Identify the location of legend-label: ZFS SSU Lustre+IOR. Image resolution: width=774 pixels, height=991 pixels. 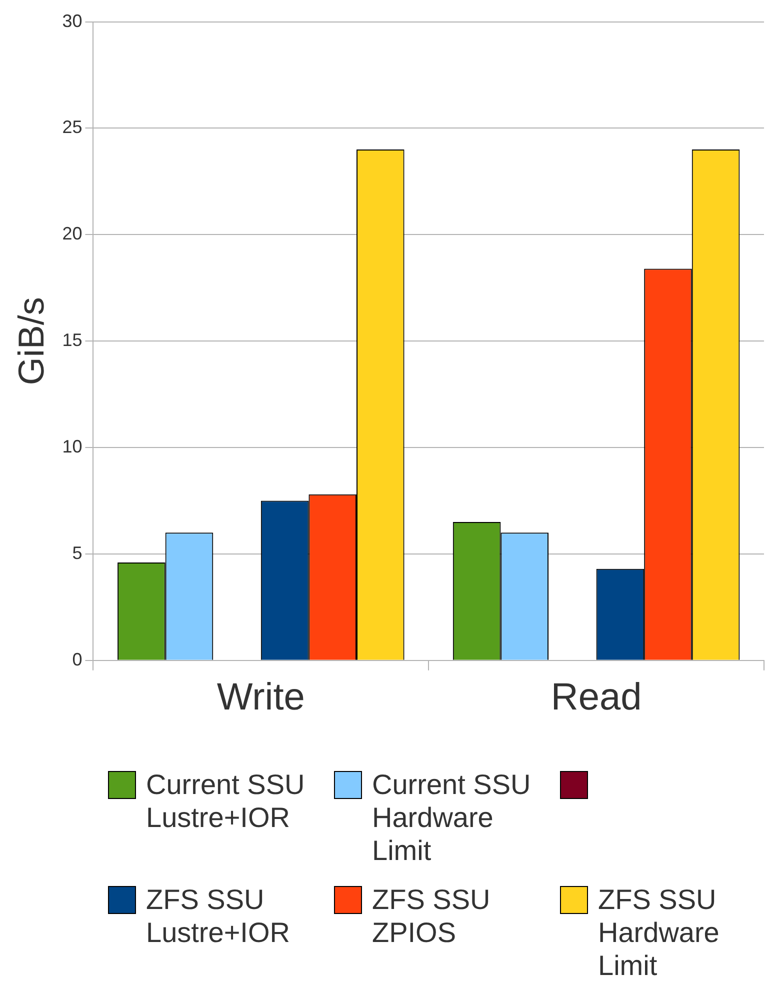
(218, 916).